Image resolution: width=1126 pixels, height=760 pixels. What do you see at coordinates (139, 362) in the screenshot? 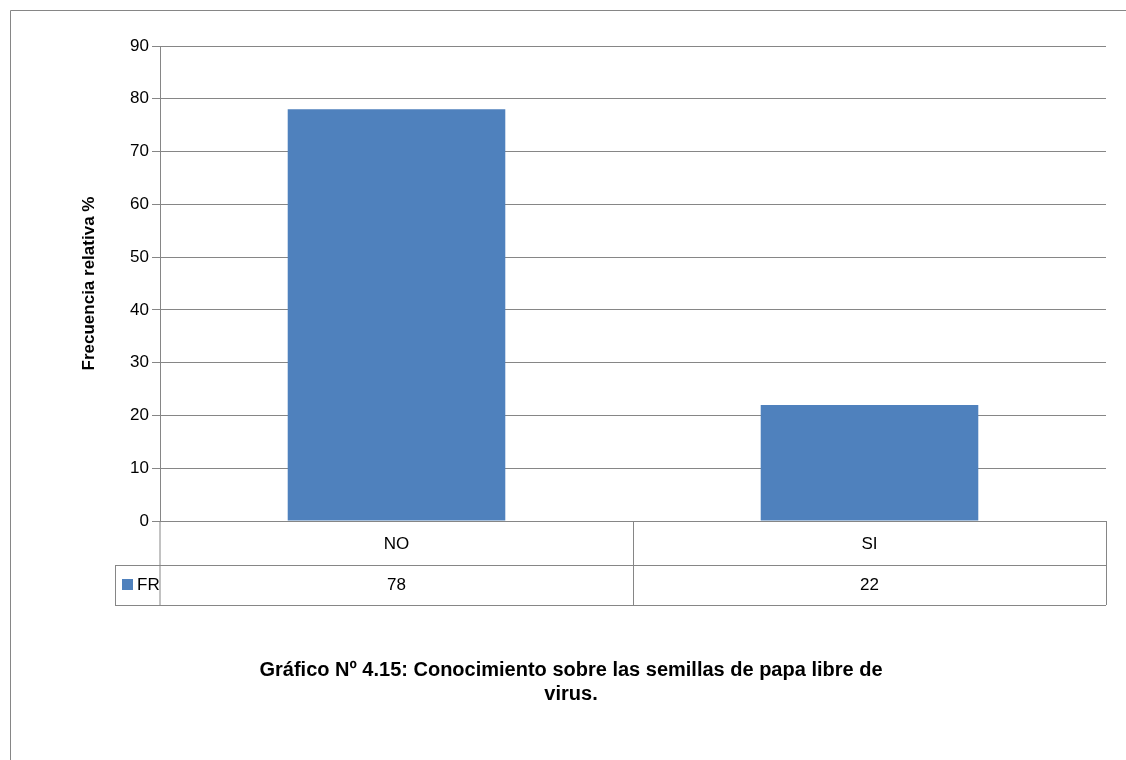
I see `y-tick-label: 30` at bounding box center [139, 362].